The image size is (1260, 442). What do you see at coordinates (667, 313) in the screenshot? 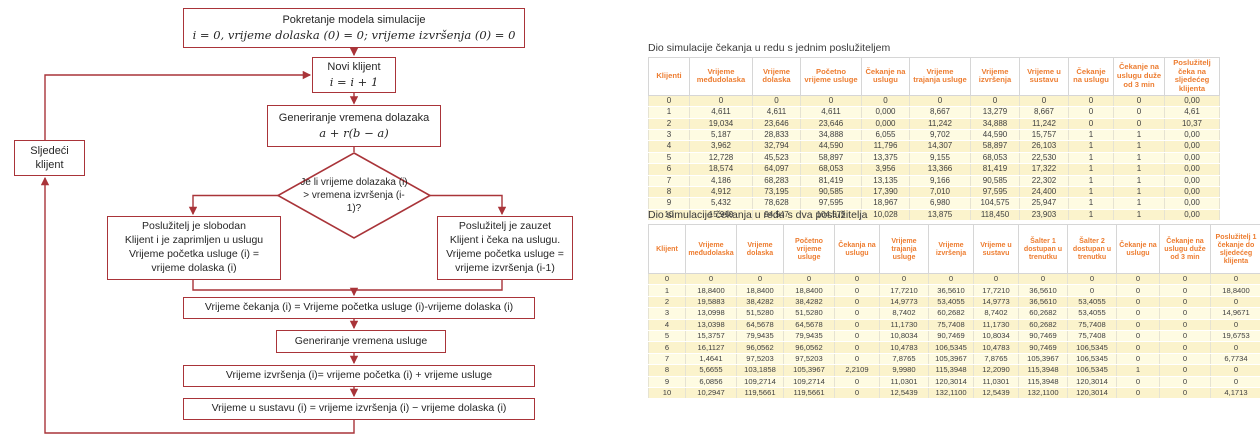
I see `cell: 3` at bounding box center [667, 313].